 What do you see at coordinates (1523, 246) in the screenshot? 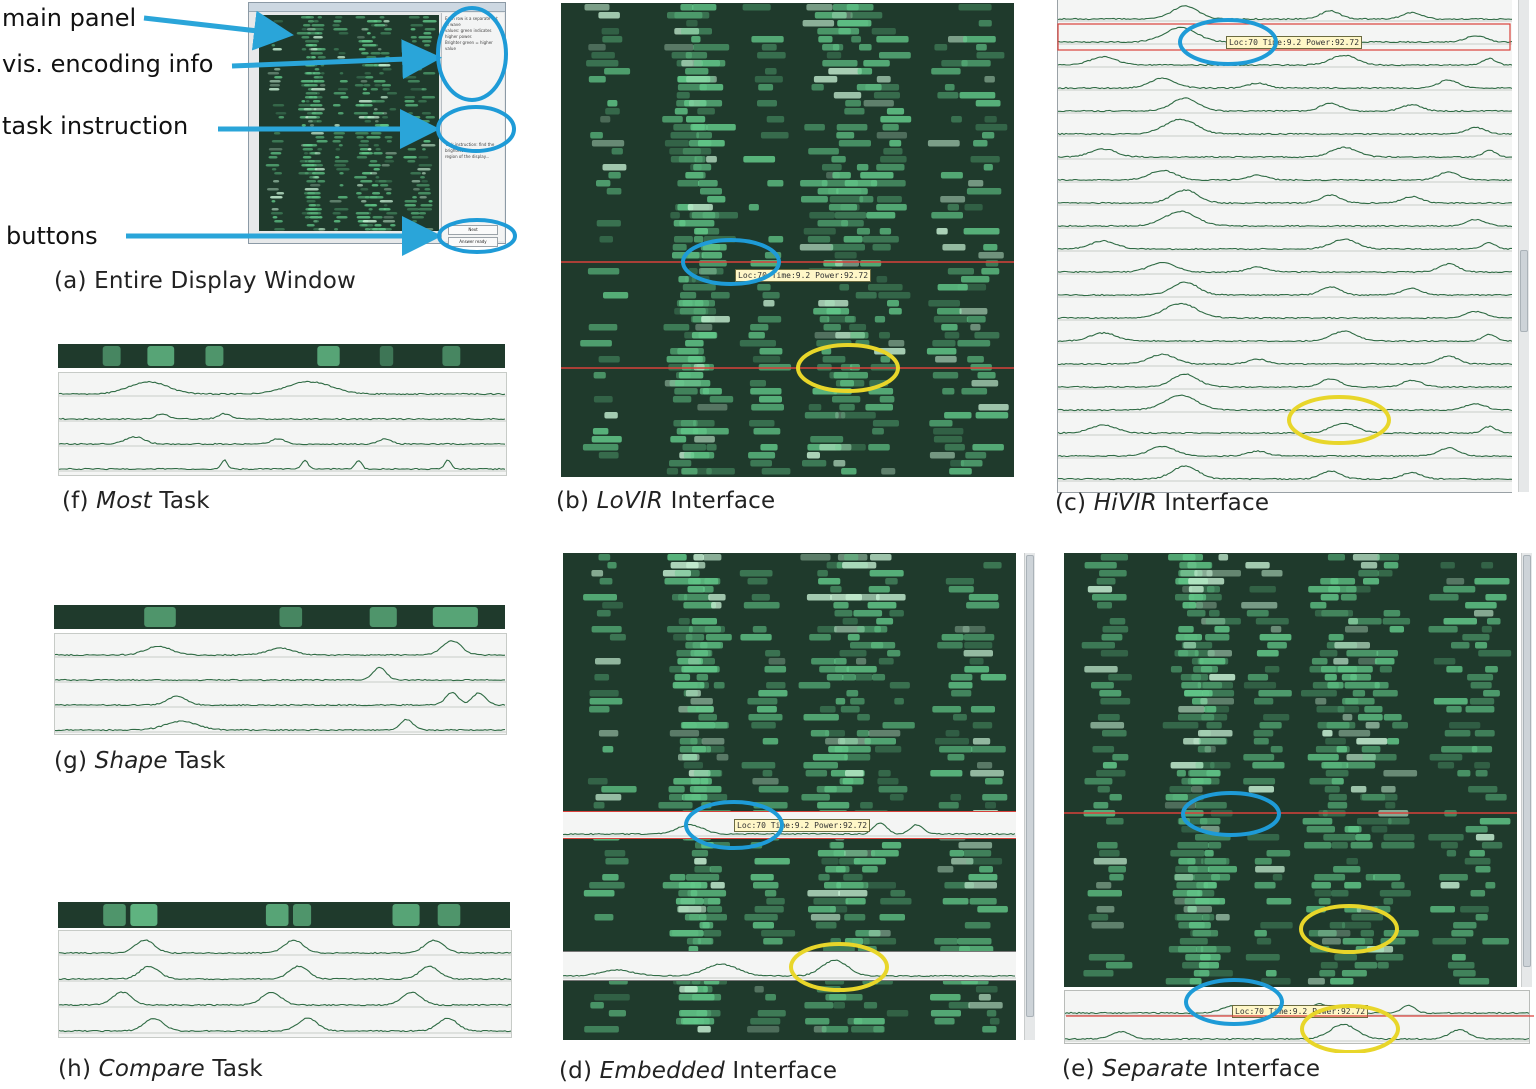
I see `hivir-scrollbar` at bounding box center [1523, 246].